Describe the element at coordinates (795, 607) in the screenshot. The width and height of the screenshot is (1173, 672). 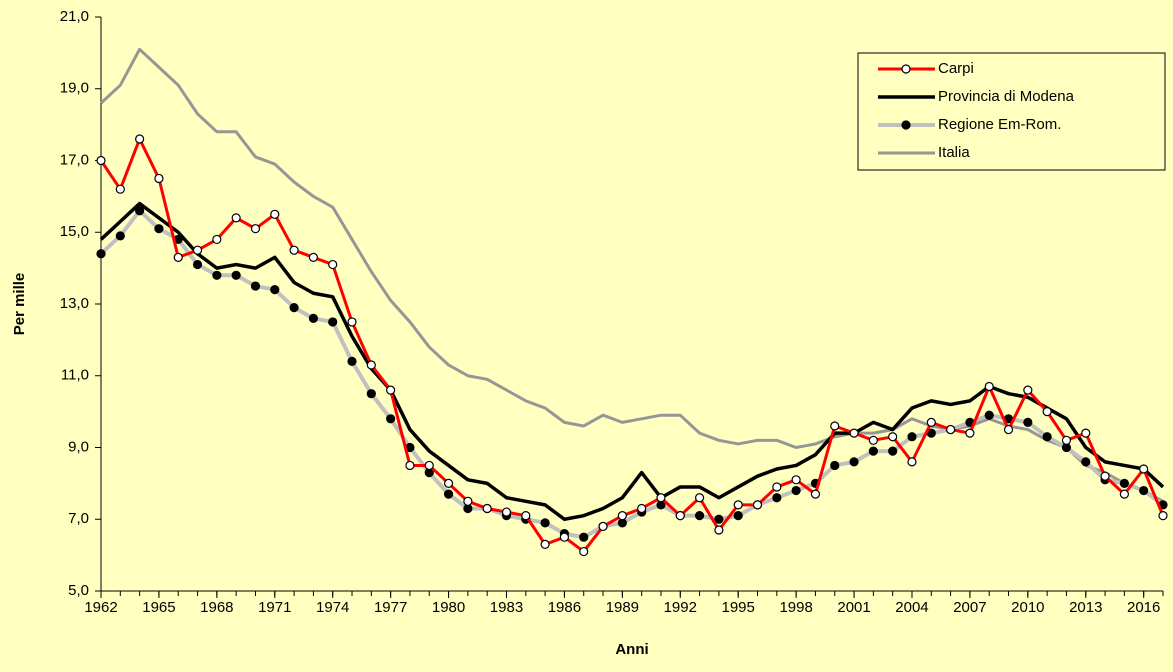
I see `x-tick-label: 1998` at that location.